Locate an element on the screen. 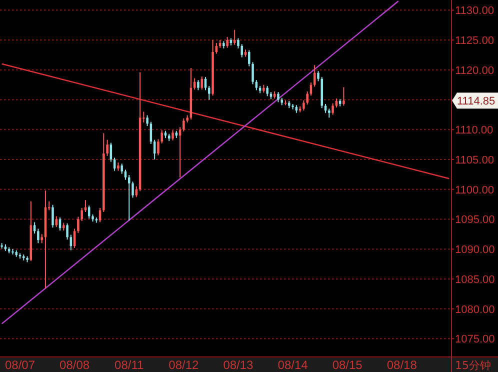 The image size is (498, 372). x-tick-label: 08/08 is located at coordinates (75, 365).